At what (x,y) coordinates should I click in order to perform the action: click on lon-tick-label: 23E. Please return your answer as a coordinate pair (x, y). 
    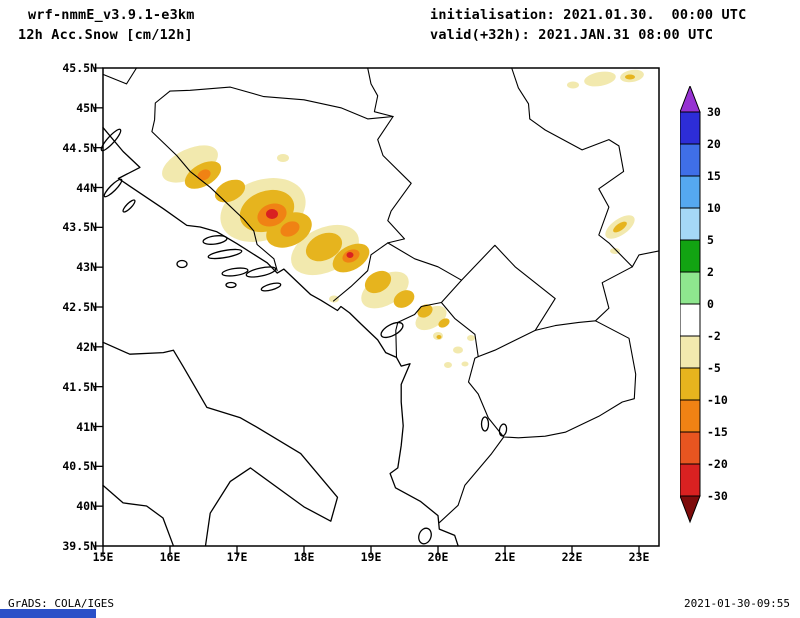
    Looking at the image, I should click on (639, 557).